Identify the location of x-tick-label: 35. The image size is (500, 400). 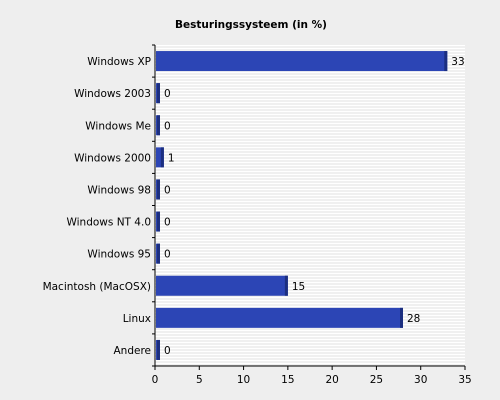
(464, 380).